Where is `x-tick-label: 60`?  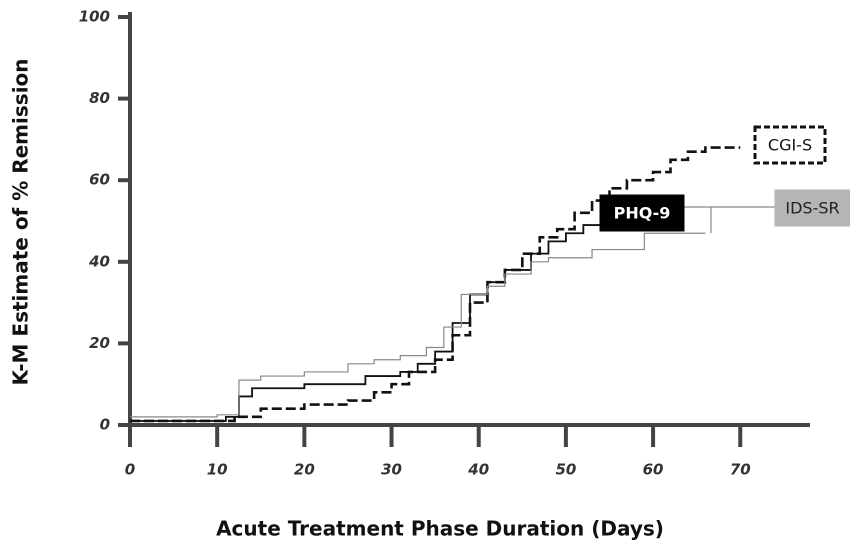
x-tick-label: 60 is located at coordinates (653, 470).